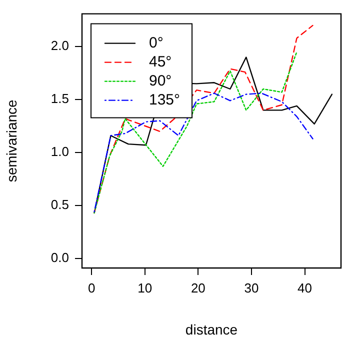 This screenshot has height=347, width=353. I want to click on legend-label: 90°, so click(160, 81).